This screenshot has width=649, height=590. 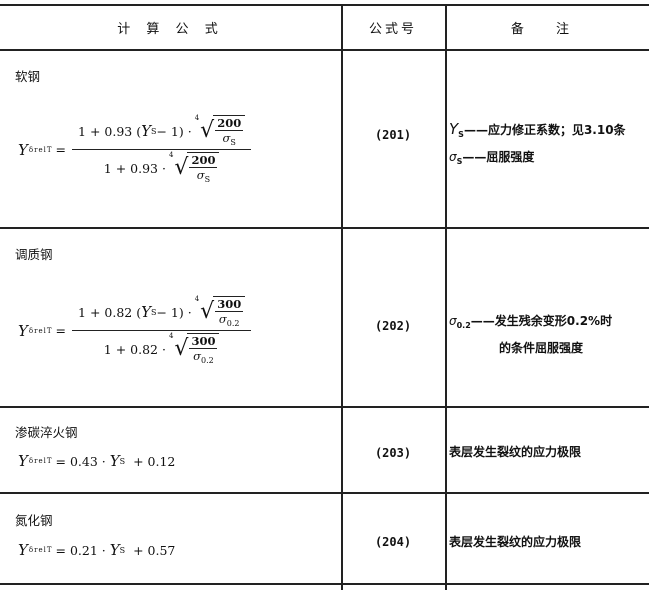 What do you see at coordinates (463, 325) in the screenshot?
I see `remark-symbol-sub: 0.2` at bounding box center [463, 325].